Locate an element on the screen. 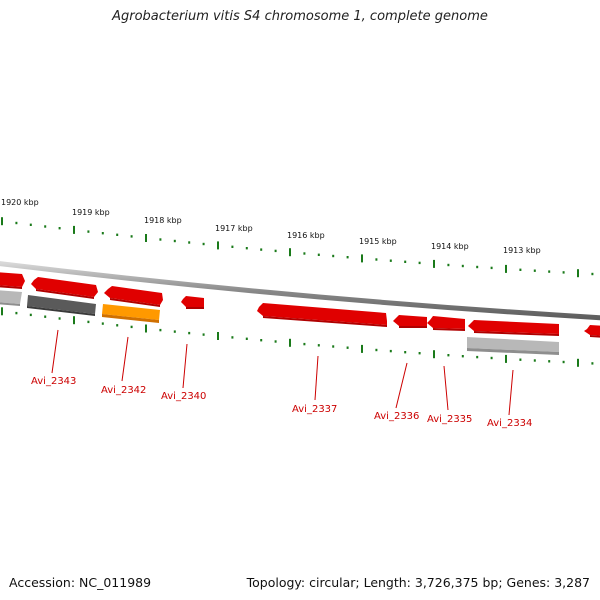 The image size is (600, 600). scale-ticks-lower is located at coordinates (297, 337).